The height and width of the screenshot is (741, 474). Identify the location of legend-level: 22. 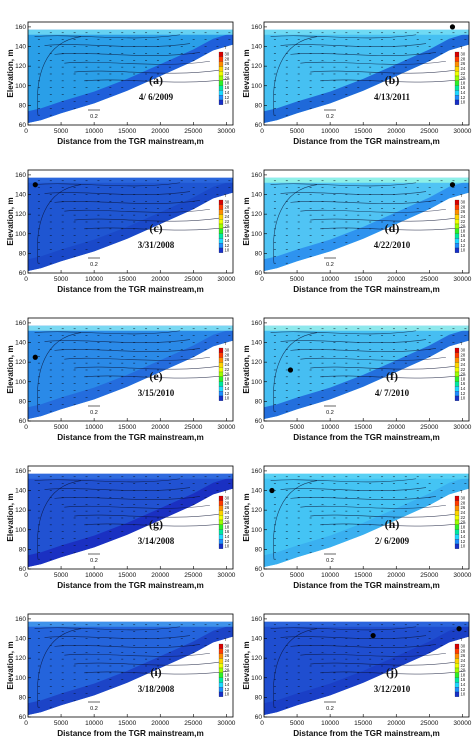
(227, 369).